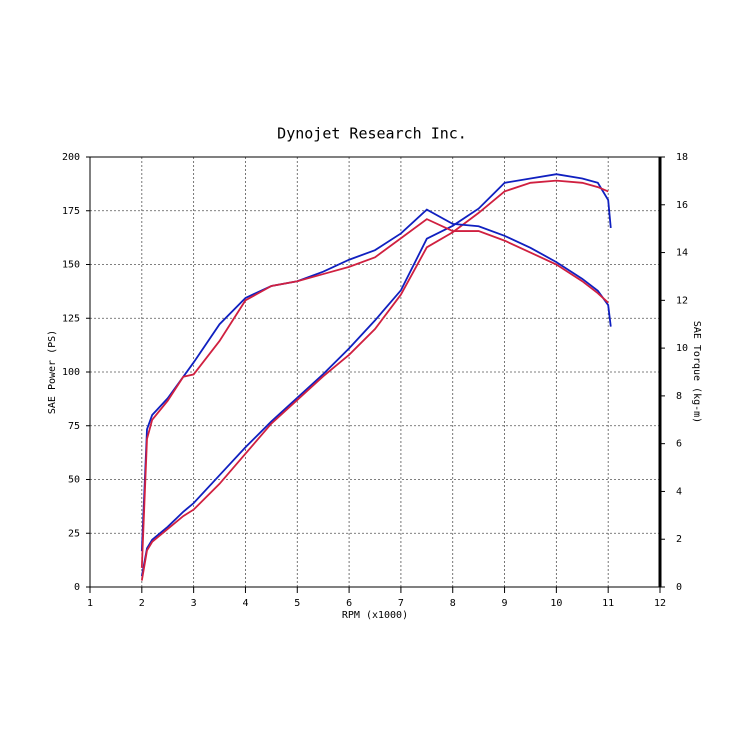  I want to click on x-axis-label: RPM (x1000), so click(375, 615).